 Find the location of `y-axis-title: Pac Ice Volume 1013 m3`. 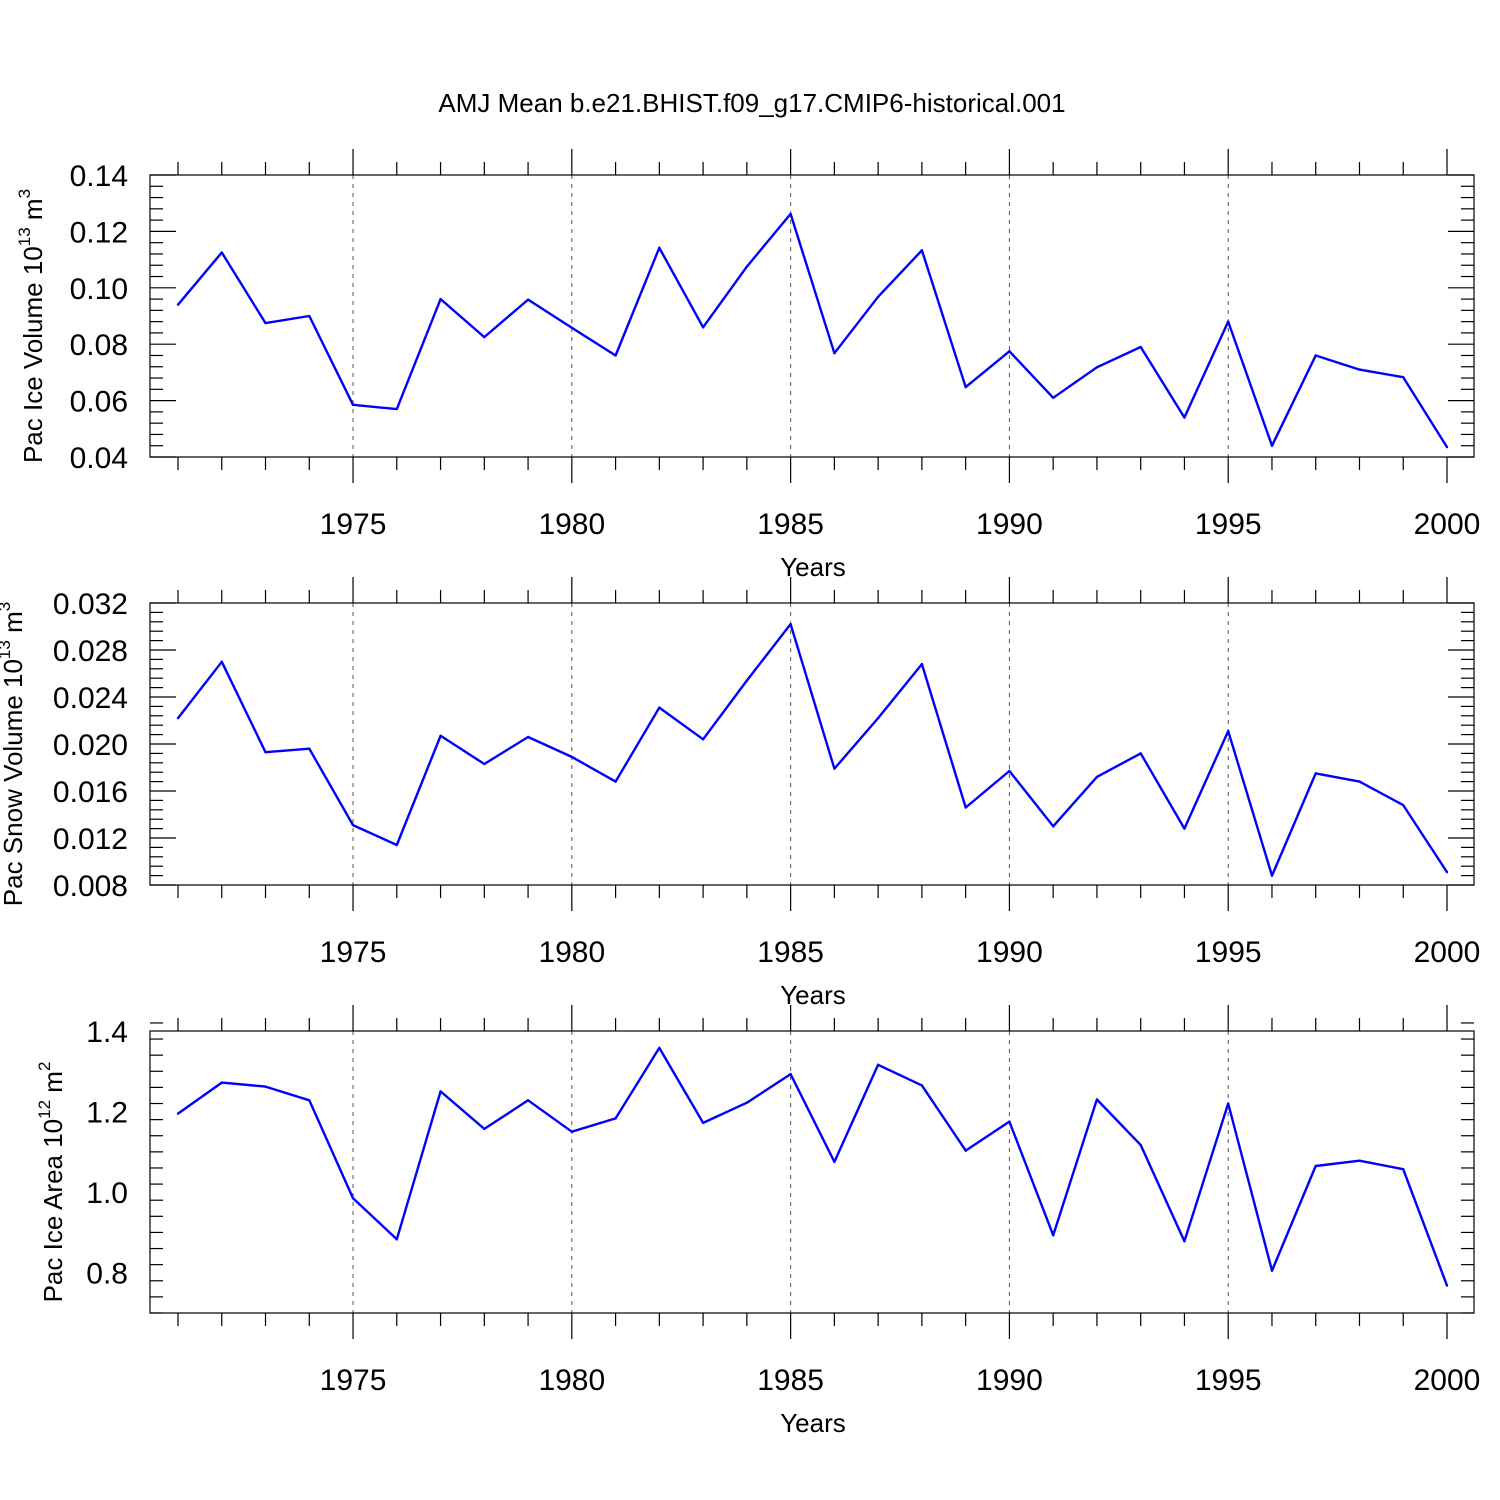

y-axis-title: Pac Ice Volume 1013 m3 is located at coordinates (31, 326).